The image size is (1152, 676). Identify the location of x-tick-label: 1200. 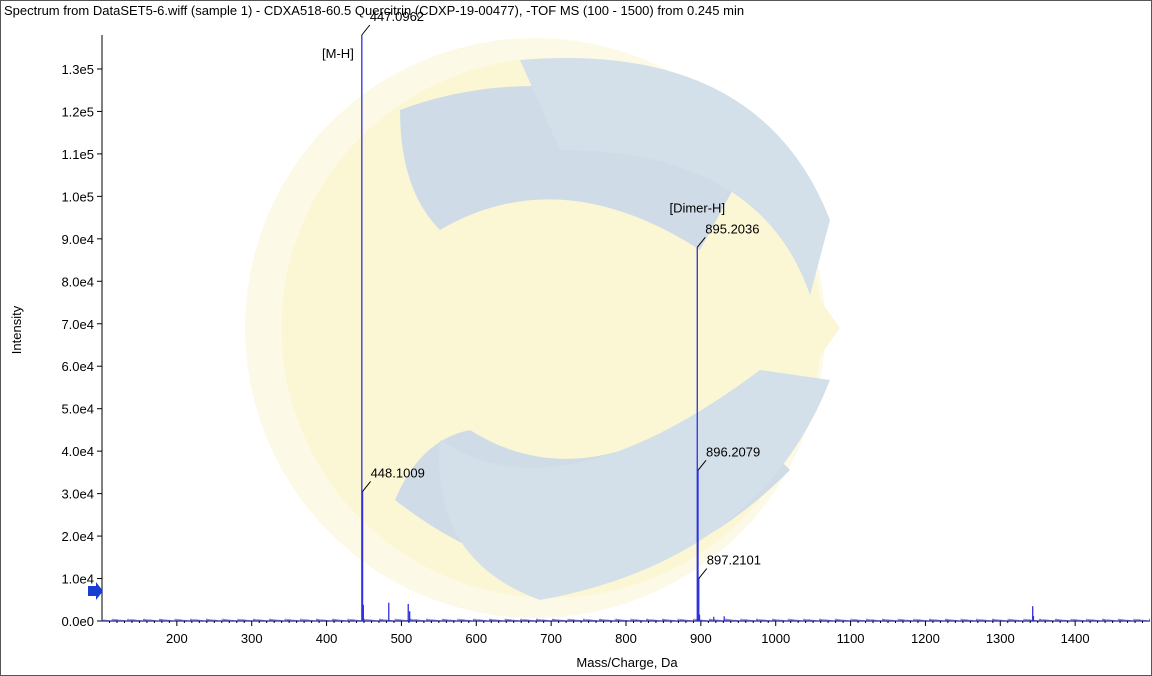
(925, 638).